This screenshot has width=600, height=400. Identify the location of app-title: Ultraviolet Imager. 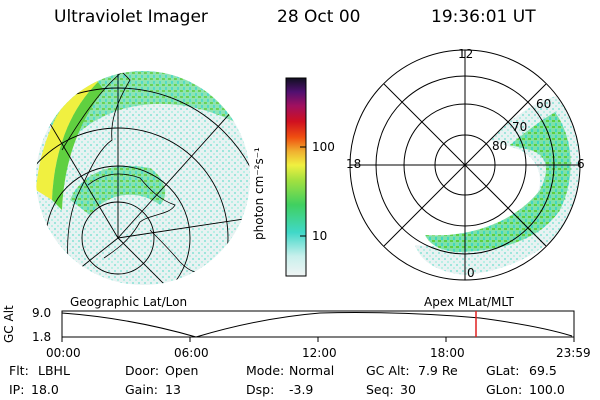
(131, 17).